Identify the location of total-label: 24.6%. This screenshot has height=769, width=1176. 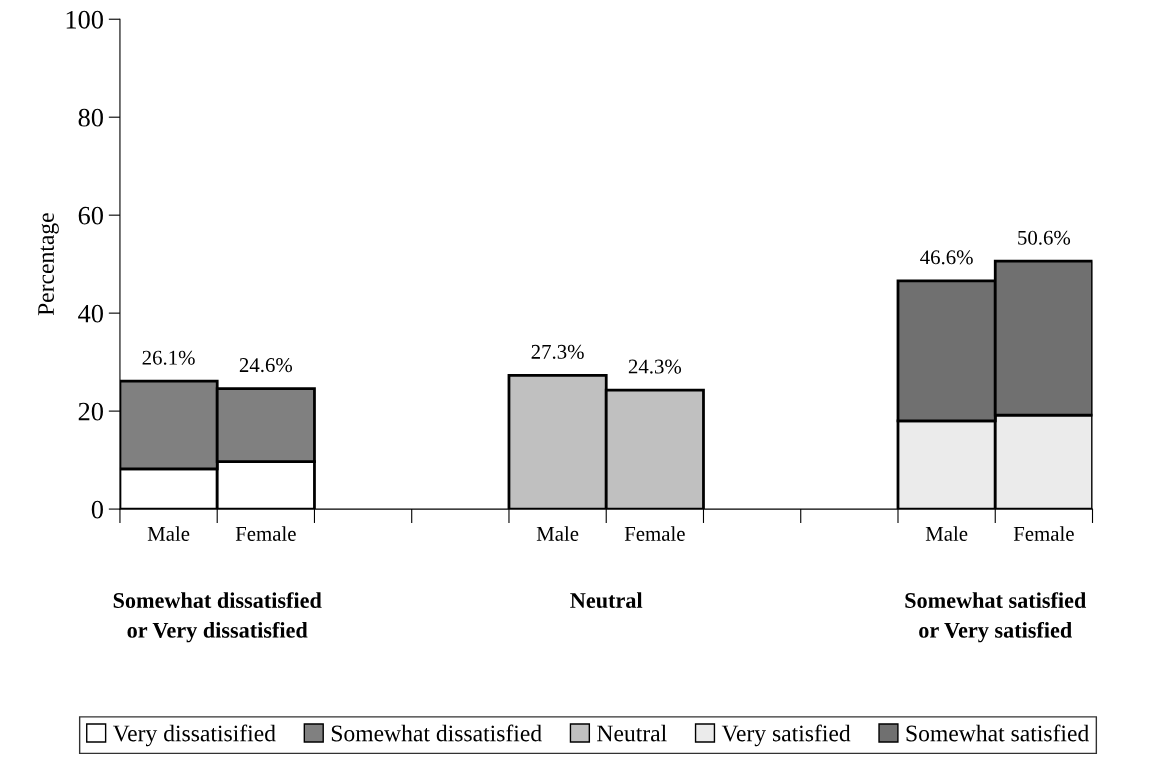
(266, 365).